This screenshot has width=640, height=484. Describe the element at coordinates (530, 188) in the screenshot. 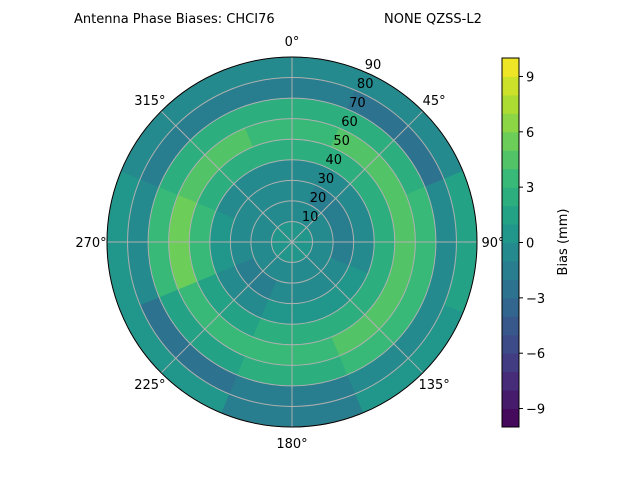

I see `colorbar-tick-label: 3` at that location.